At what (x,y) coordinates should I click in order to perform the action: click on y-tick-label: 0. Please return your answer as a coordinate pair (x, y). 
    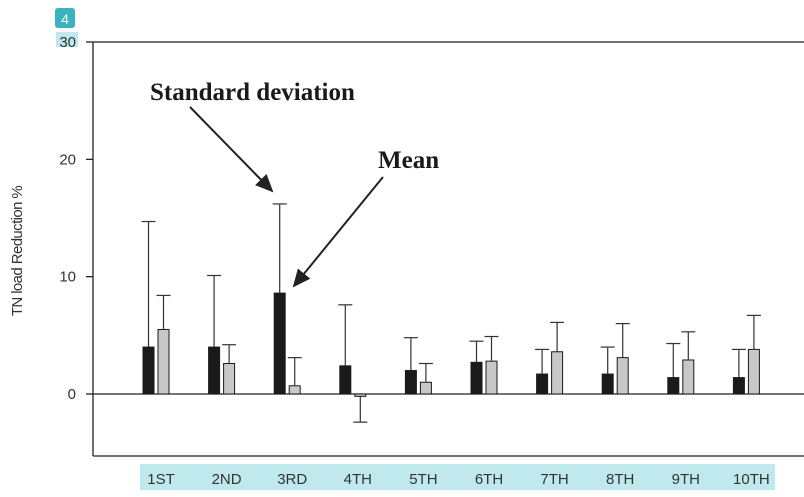
    Looking at the image, I should click on (72, 394).